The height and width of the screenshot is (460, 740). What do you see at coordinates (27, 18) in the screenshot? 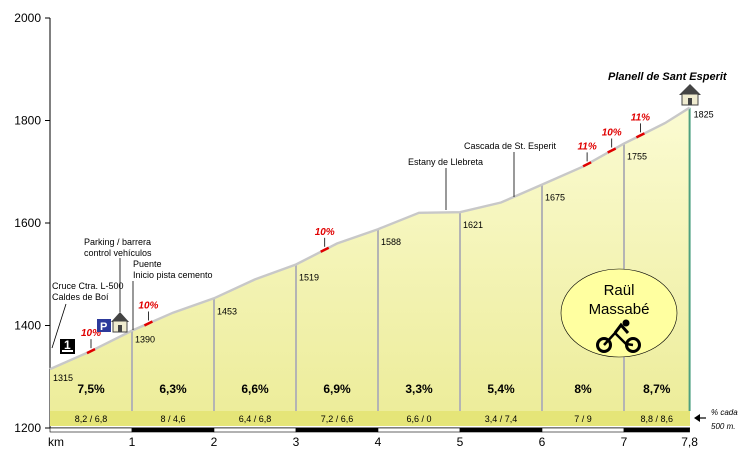
I see `y-tick-label: 2000` at bounding box center [27, 18].